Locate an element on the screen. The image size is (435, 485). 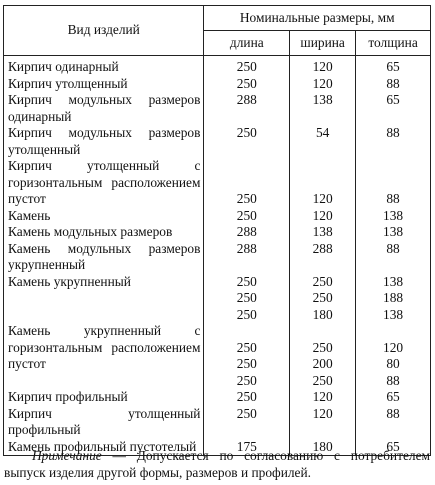
table-row: Кирпич утолщенный 250 120 88 is located at coordinates (216, 83).